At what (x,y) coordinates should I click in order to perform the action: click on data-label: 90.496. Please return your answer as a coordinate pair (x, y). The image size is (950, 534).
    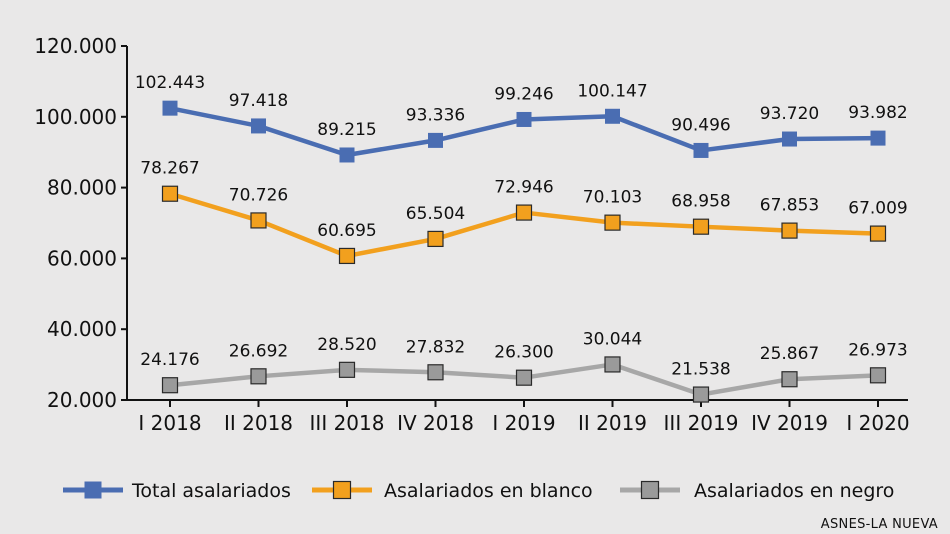
    Looking at the image, I should click on (700, 125).